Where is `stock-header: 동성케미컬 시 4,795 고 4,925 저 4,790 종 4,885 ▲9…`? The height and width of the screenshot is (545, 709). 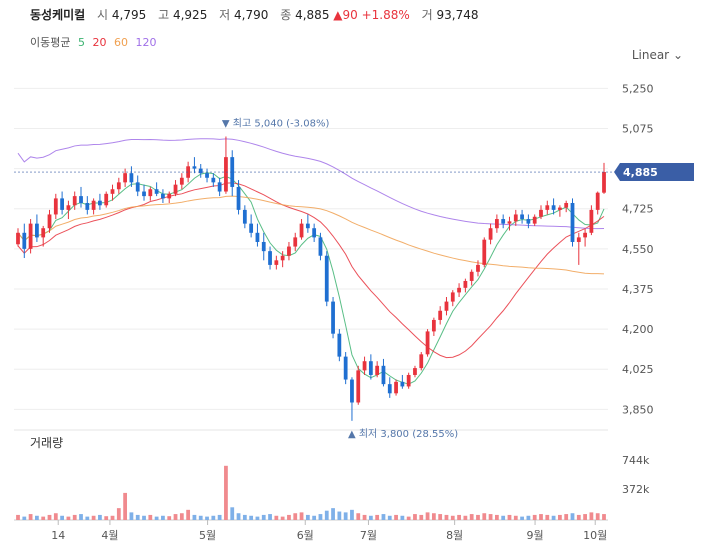 stock-header: 동성케미컬 시 4,795 고 4,925 저 4,790 종 4,885 ▲9… is located at coordinates (254, 14).